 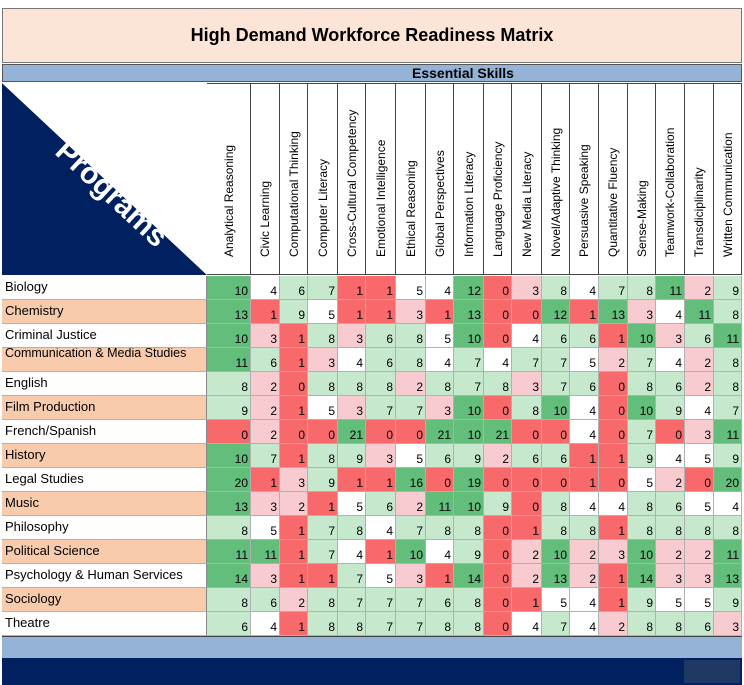 I want to click on scrollbar-thumb, so click(x=712, y=671).